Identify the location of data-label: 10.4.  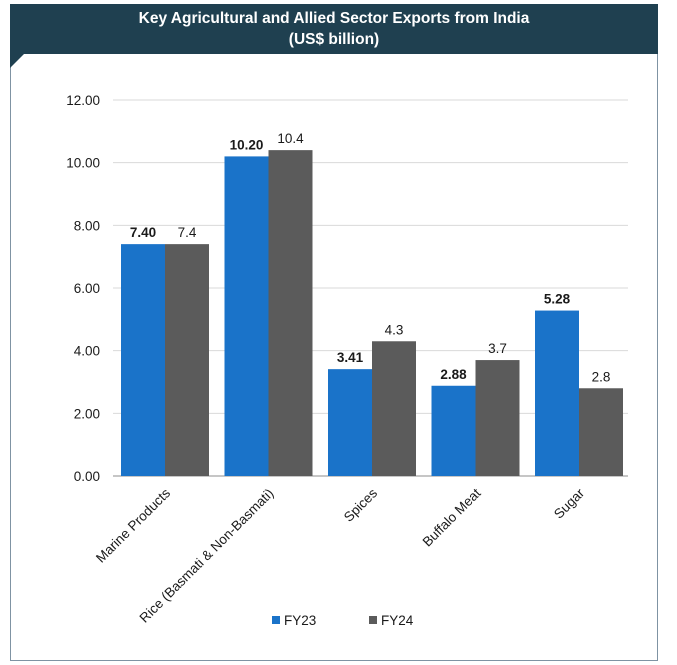
(290, 138).